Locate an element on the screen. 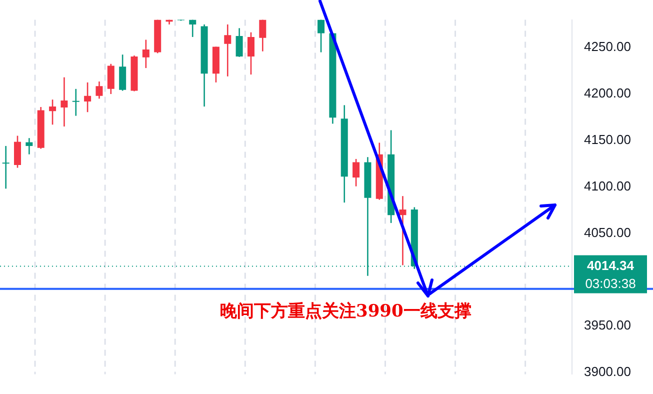 The image size is (653, 394). text: 03:03:38 is located at coordinates (610, 283).